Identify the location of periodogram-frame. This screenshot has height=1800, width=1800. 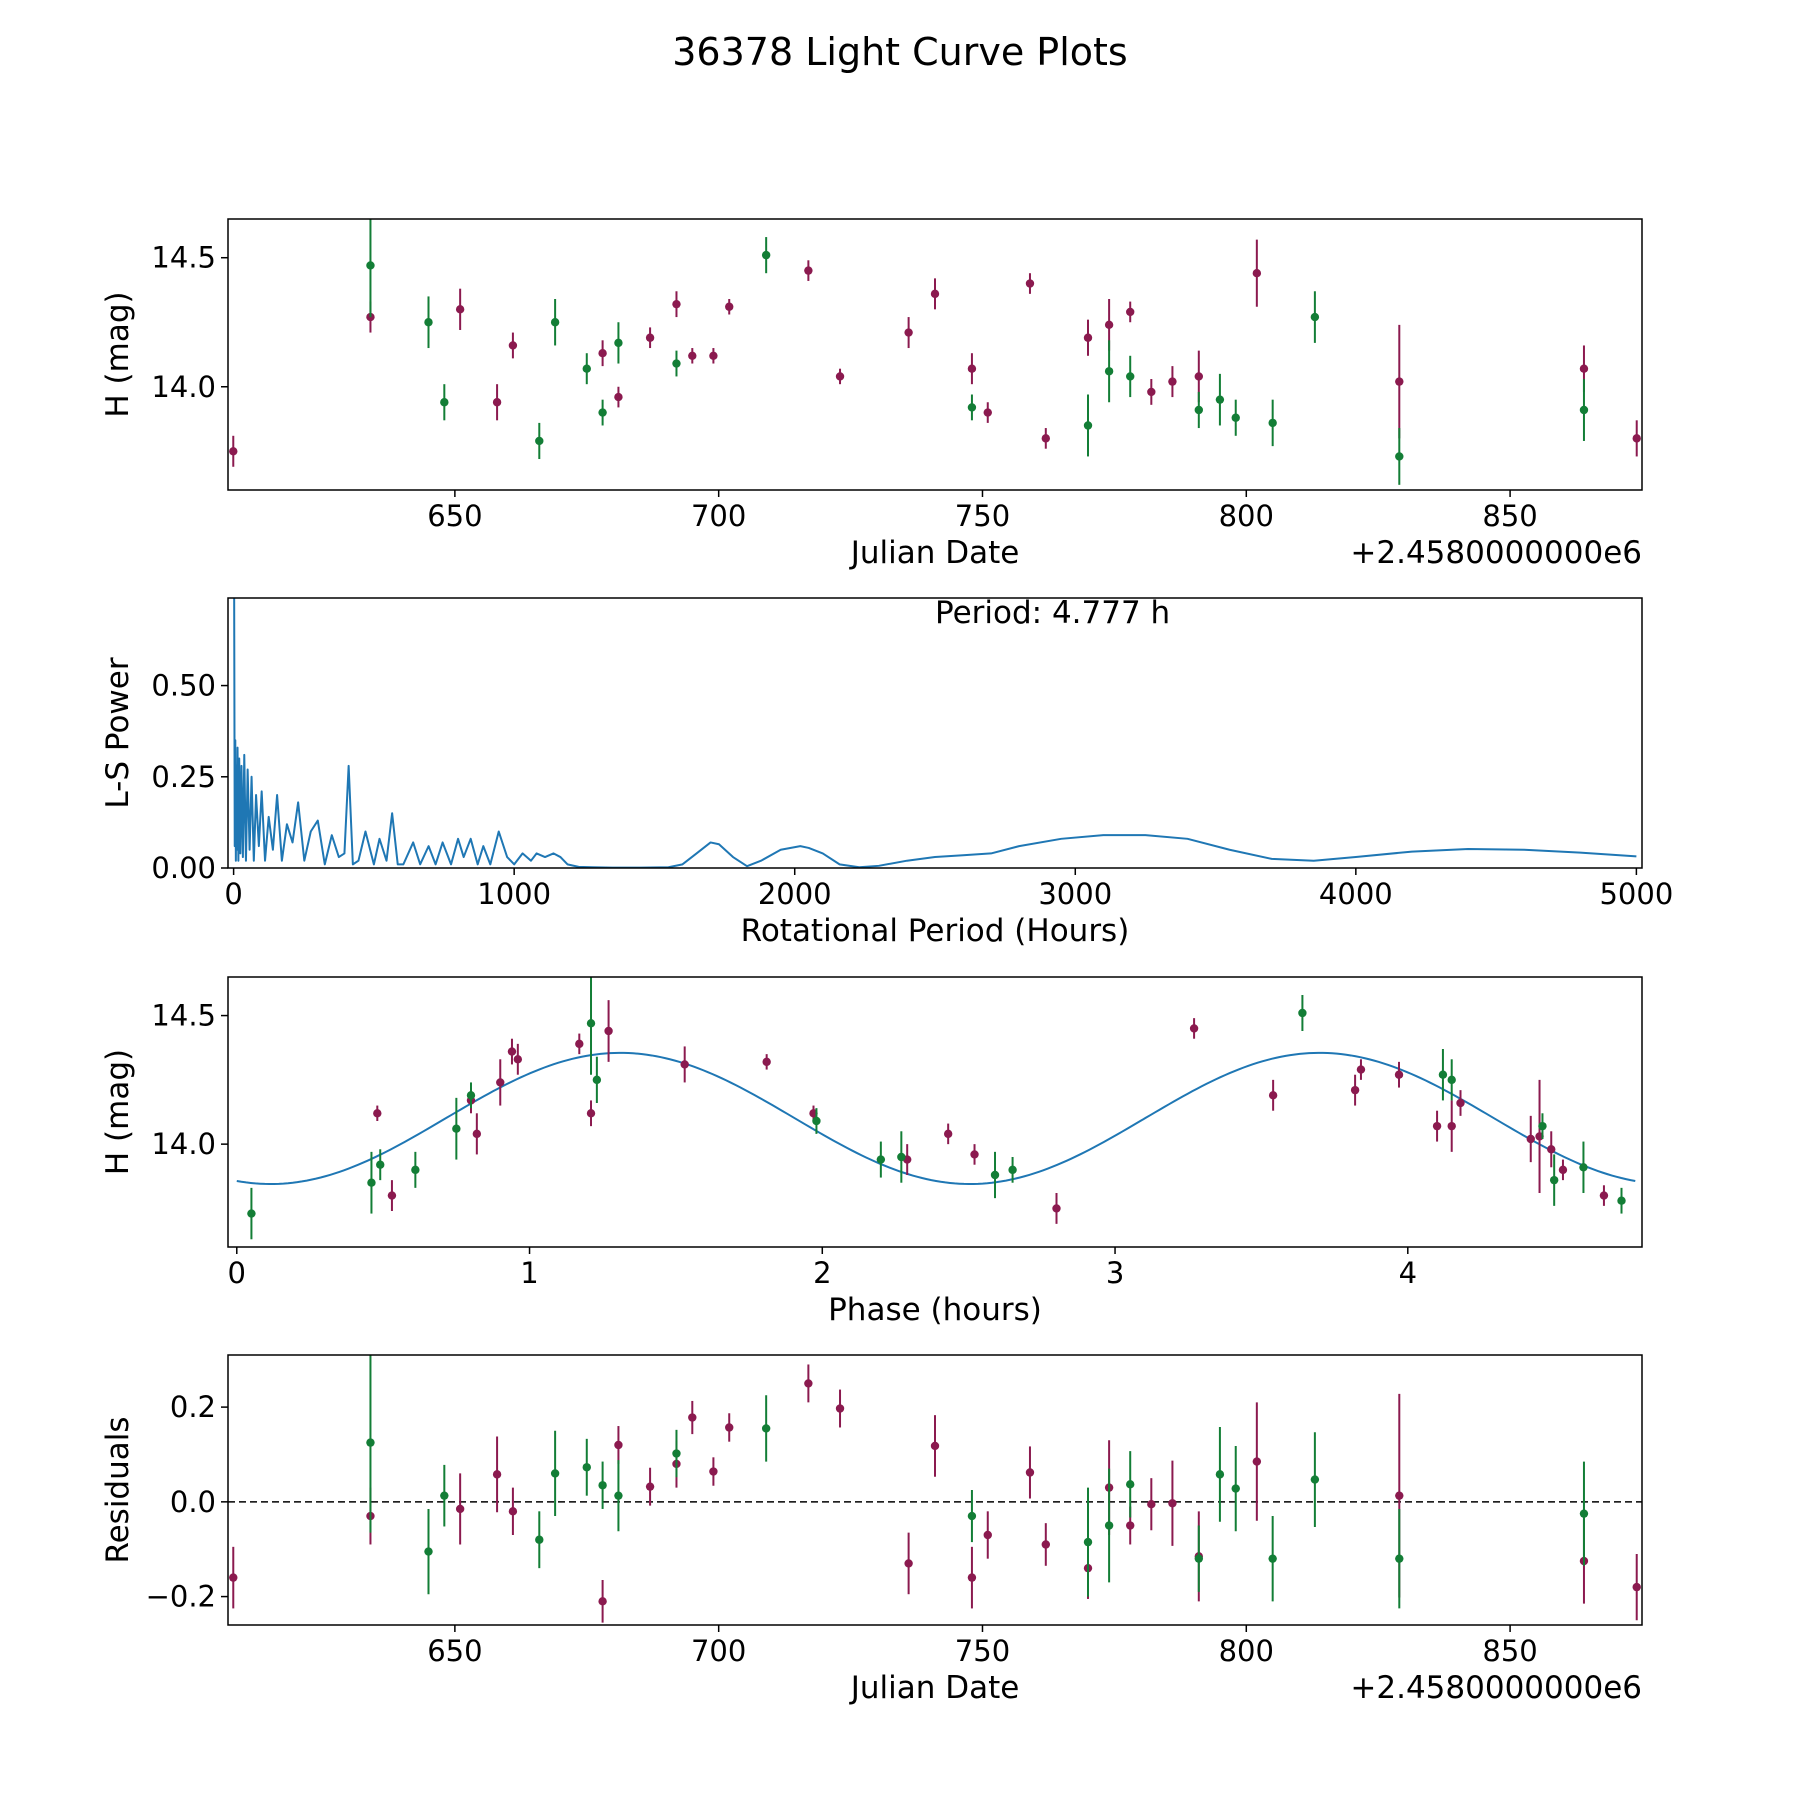
(935, 733).